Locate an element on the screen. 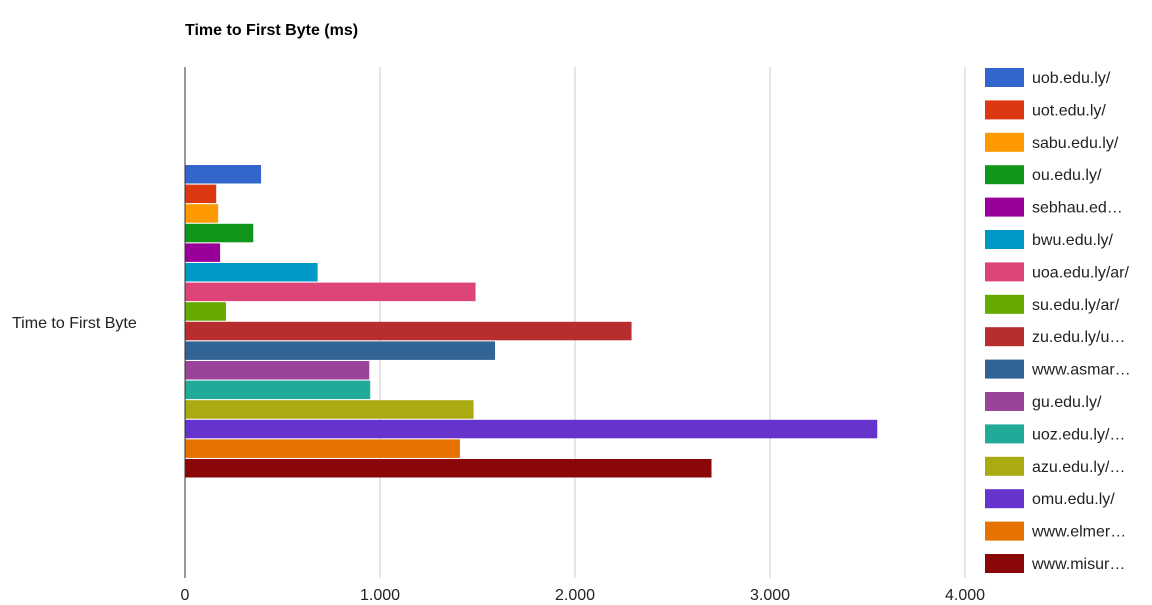  x-tick-label: 4.000 is located at coordinates (965, 595).